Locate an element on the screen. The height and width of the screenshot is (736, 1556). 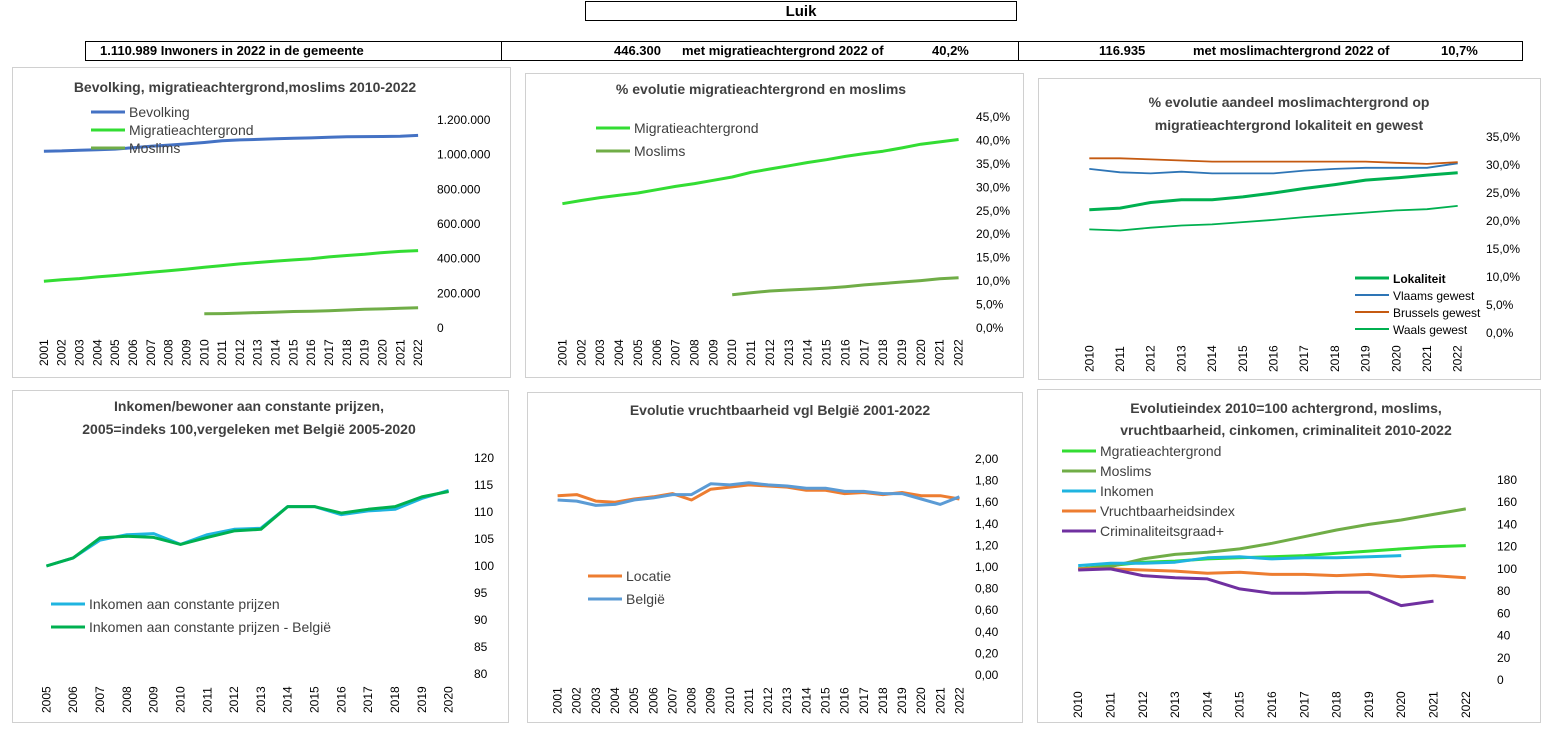
legend-label: Vlaams gewest is located at coordinates (1434, 296).